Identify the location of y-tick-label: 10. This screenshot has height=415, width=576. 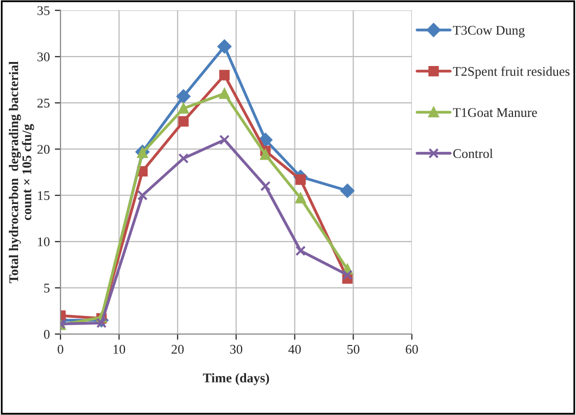
(44, 241).